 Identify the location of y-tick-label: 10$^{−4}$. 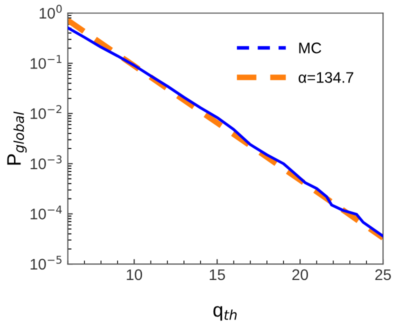
(46, 213).